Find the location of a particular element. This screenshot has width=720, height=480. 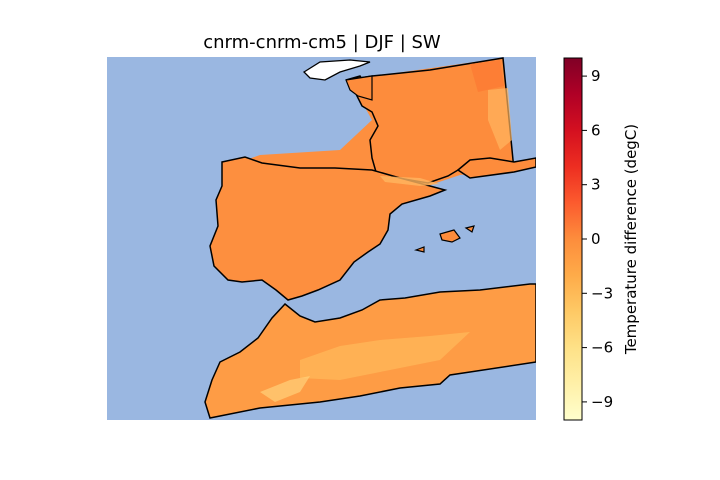

colorbar-ticks: 9 6 3 0 −3 −6 −9 is located at coordinates (597, 239).